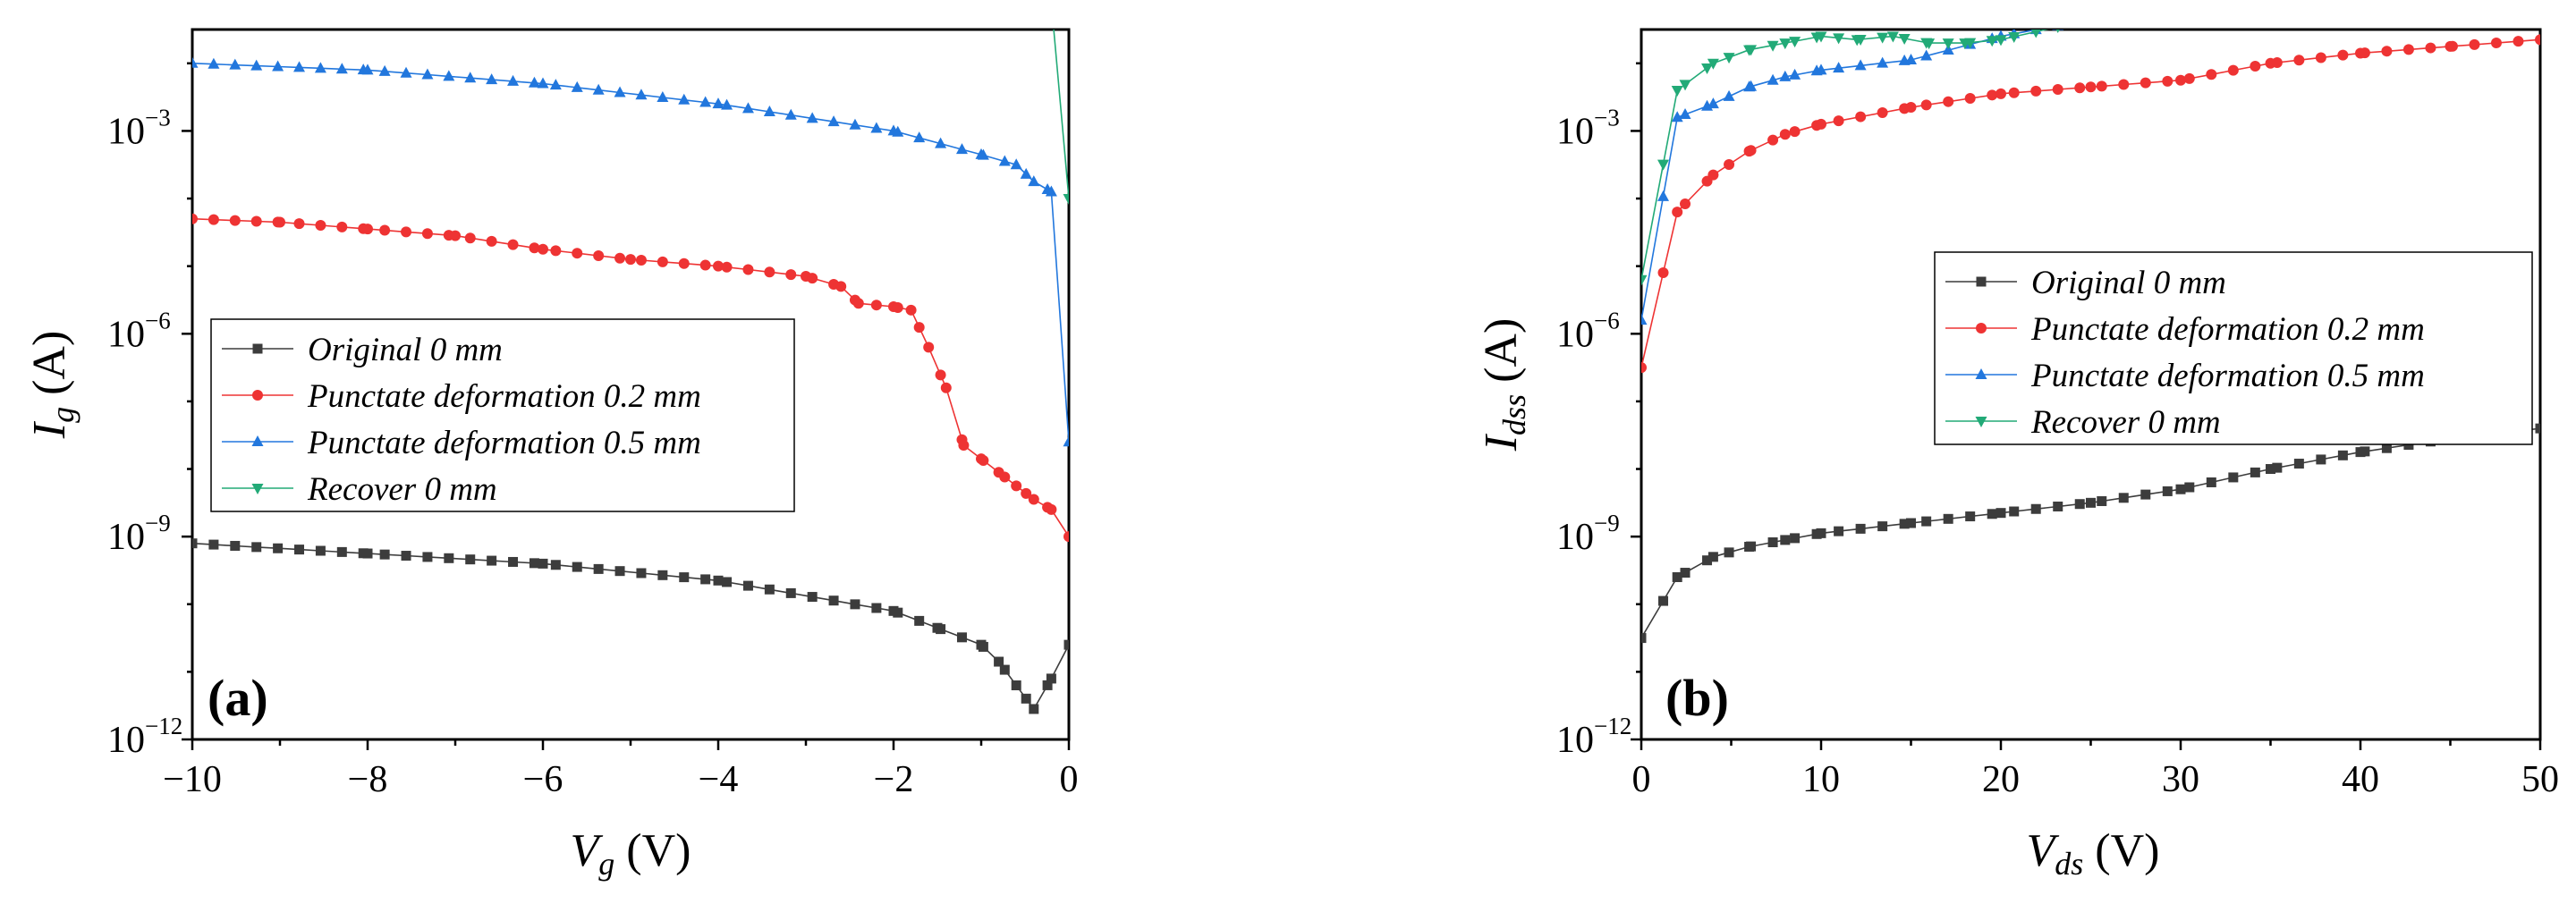 The width and height of the screenshot is (2576, 912). Describe the element at coordinates (2090, 204) in the screenshot. I see `series-circle` at that location.